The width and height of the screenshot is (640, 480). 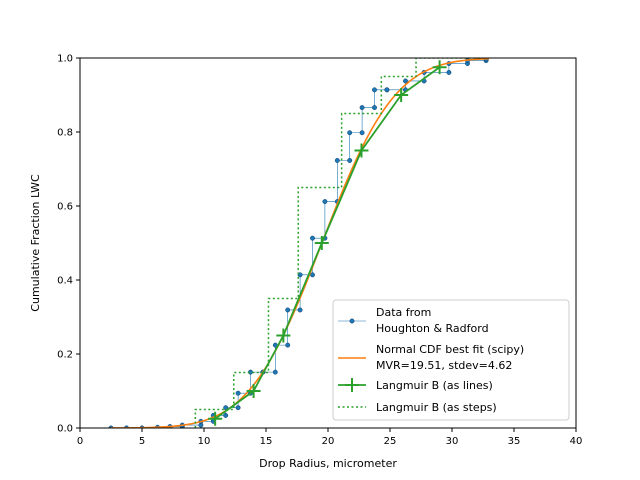 What do you see at coordinates (432, 328) in the screenshot?
I see `legend-label: Houghton & Radford` at bounding box center [432, 328].